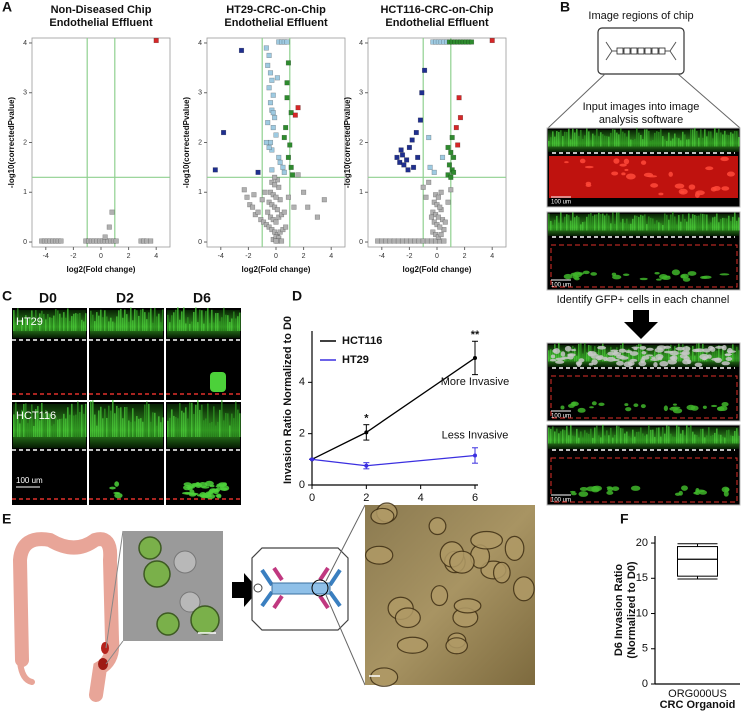 The image size is (744, 711). What do you see at coordinates (641, 107) in the screenshot?
I see `step-label: Input images into image` at bounding box center [641, 107].